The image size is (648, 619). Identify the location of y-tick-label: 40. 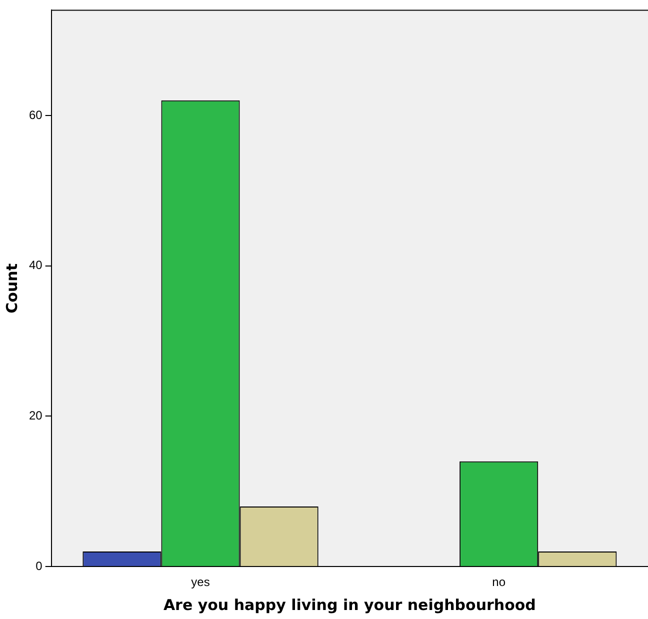
(35, 265).